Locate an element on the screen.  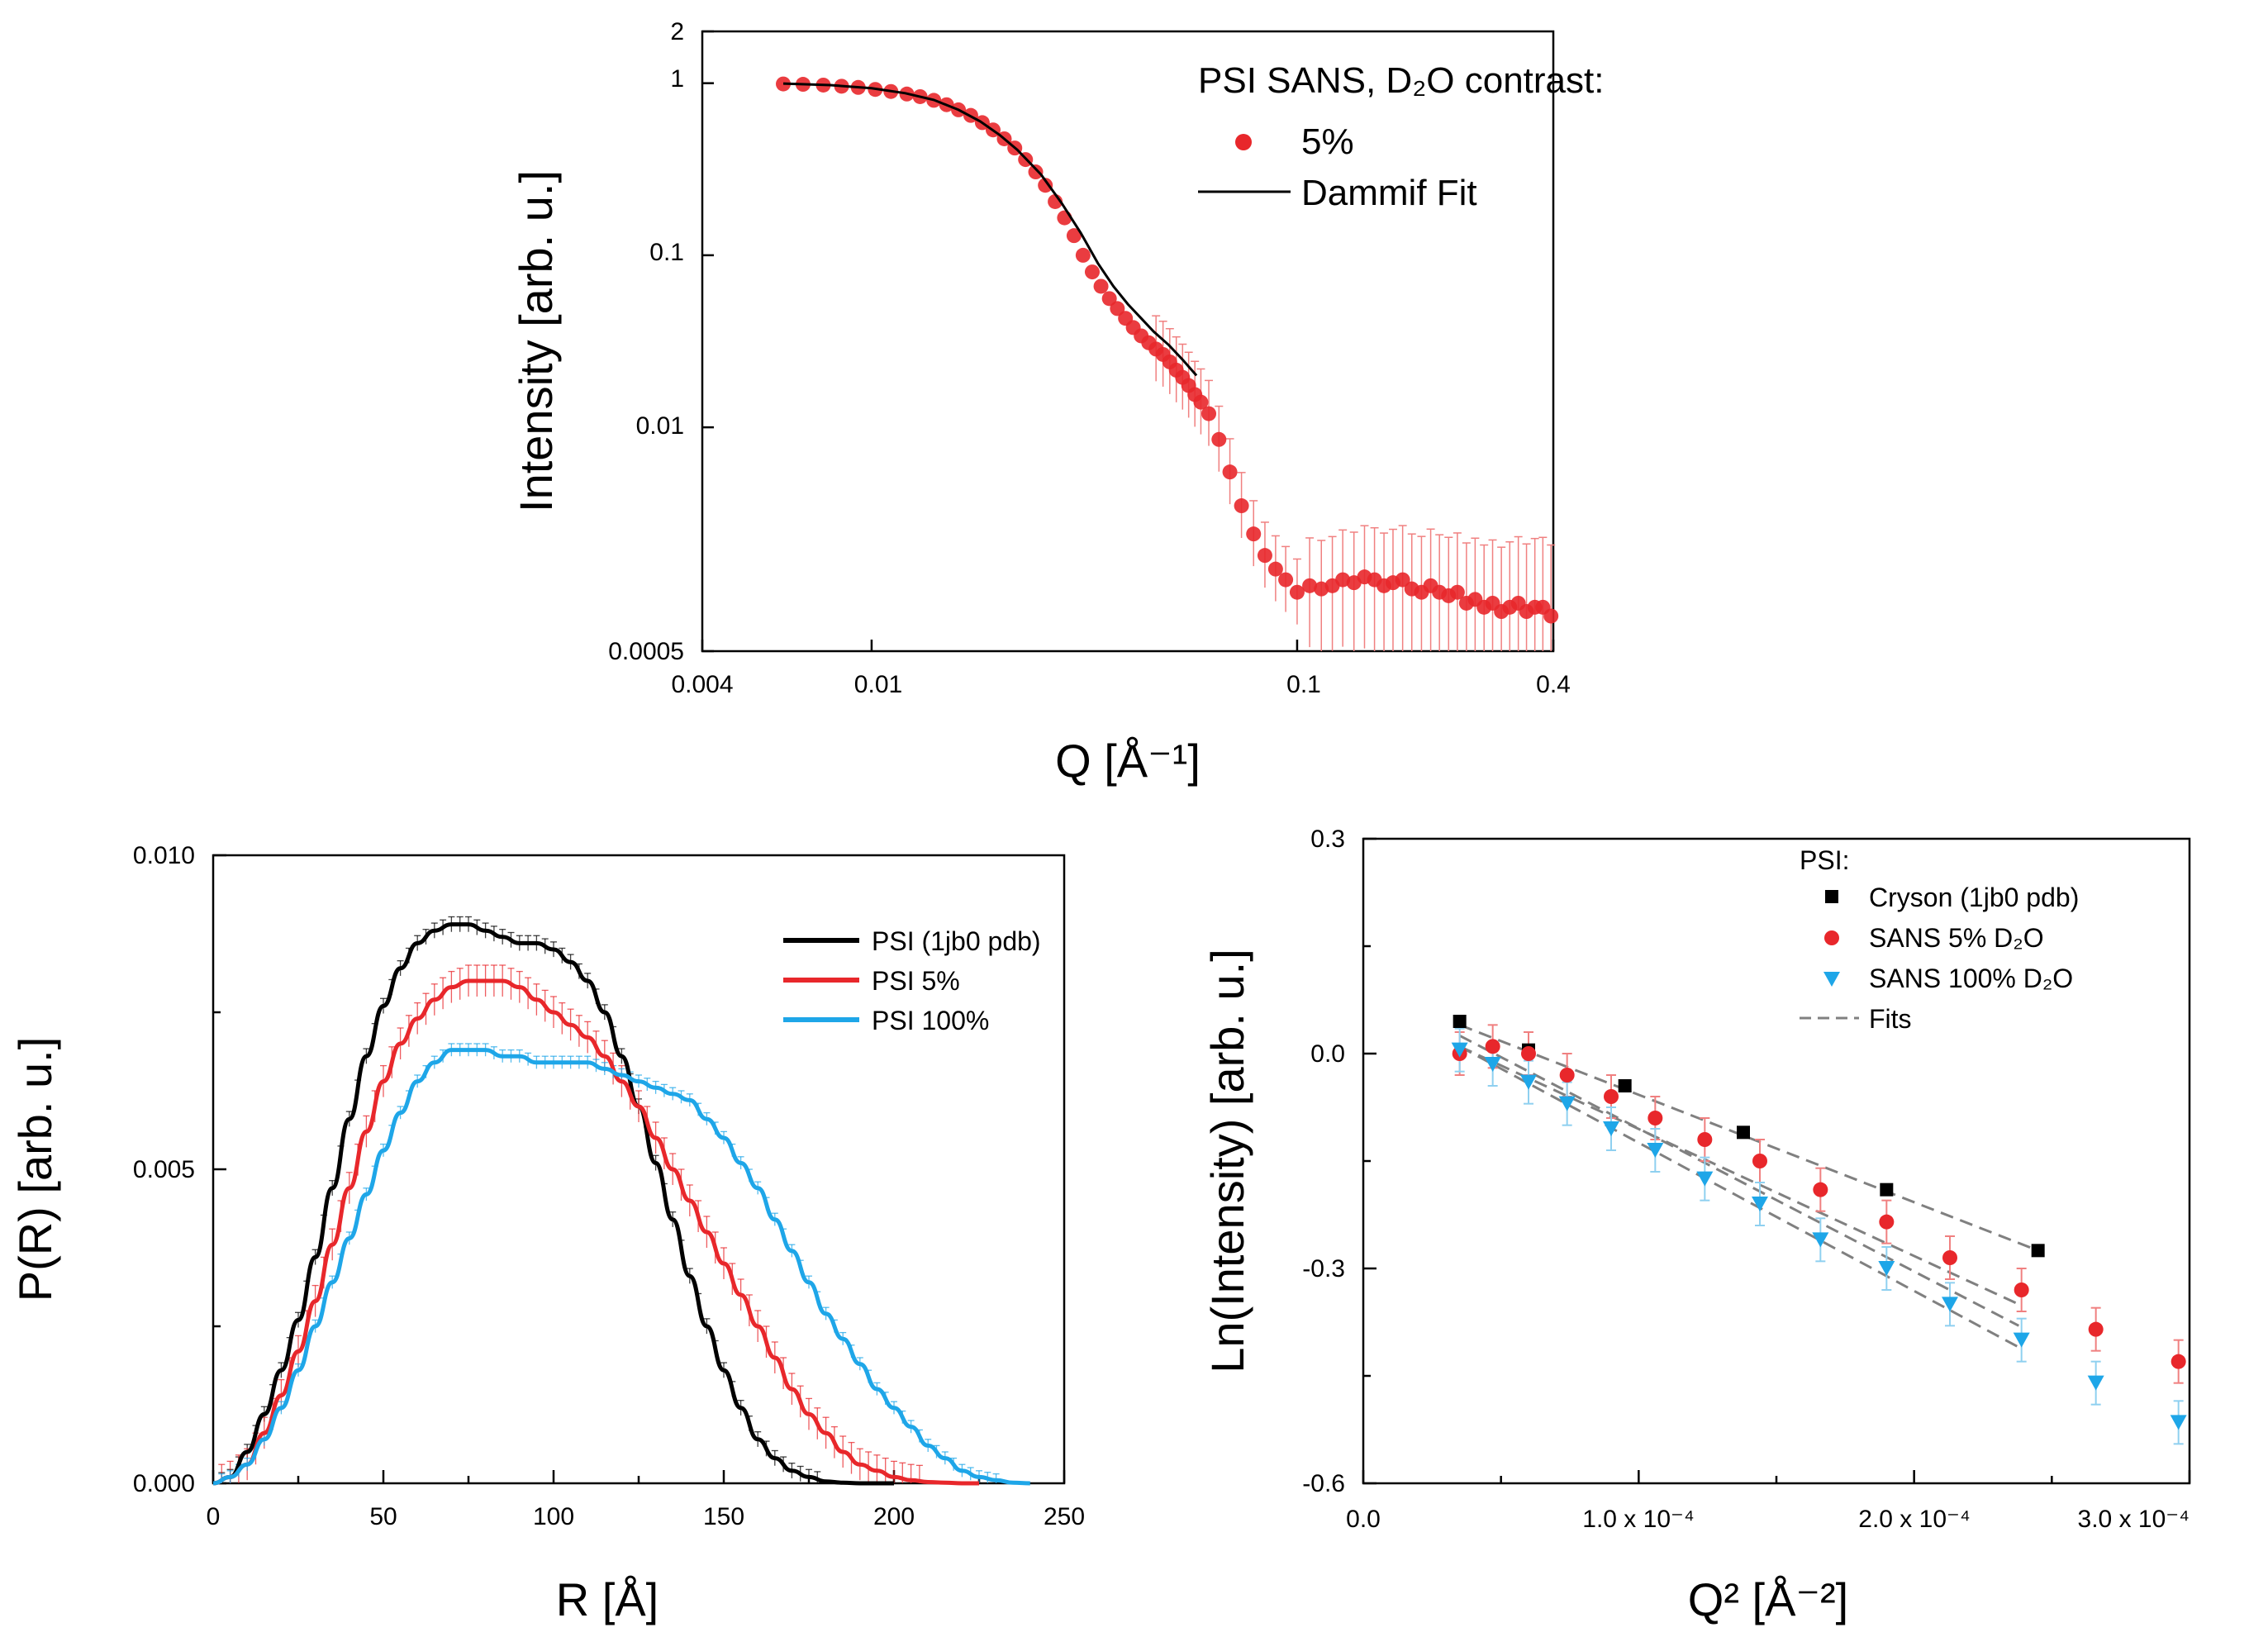
sans-legend: PSI SANS, D₂O contrast: 5% Dammif Fit is located at coordinates (1401, 137).